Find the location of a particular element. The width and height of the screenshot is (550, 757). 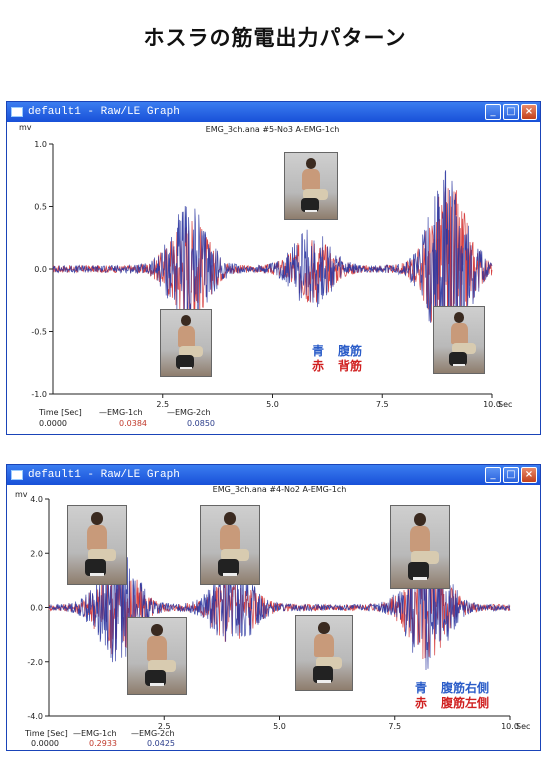

page-title: ホスラの筋電出力パターン is located at coordinates (275, 38).